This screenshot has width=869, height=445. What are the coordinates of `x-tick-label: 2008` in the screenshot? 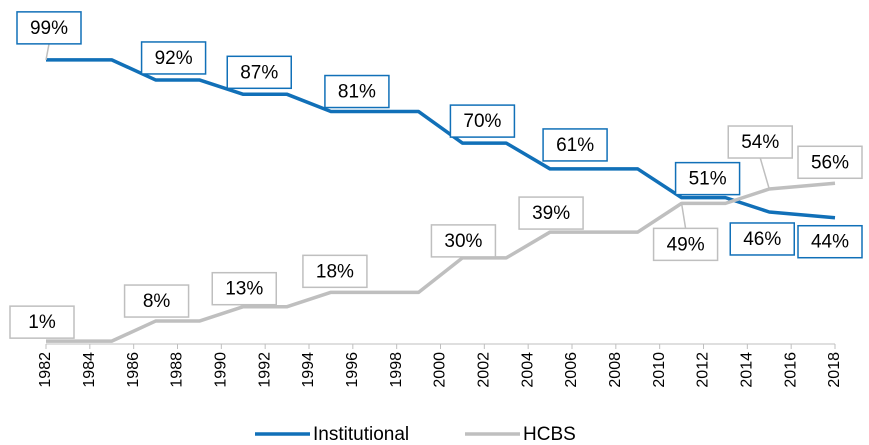 It's located at (615, 370).